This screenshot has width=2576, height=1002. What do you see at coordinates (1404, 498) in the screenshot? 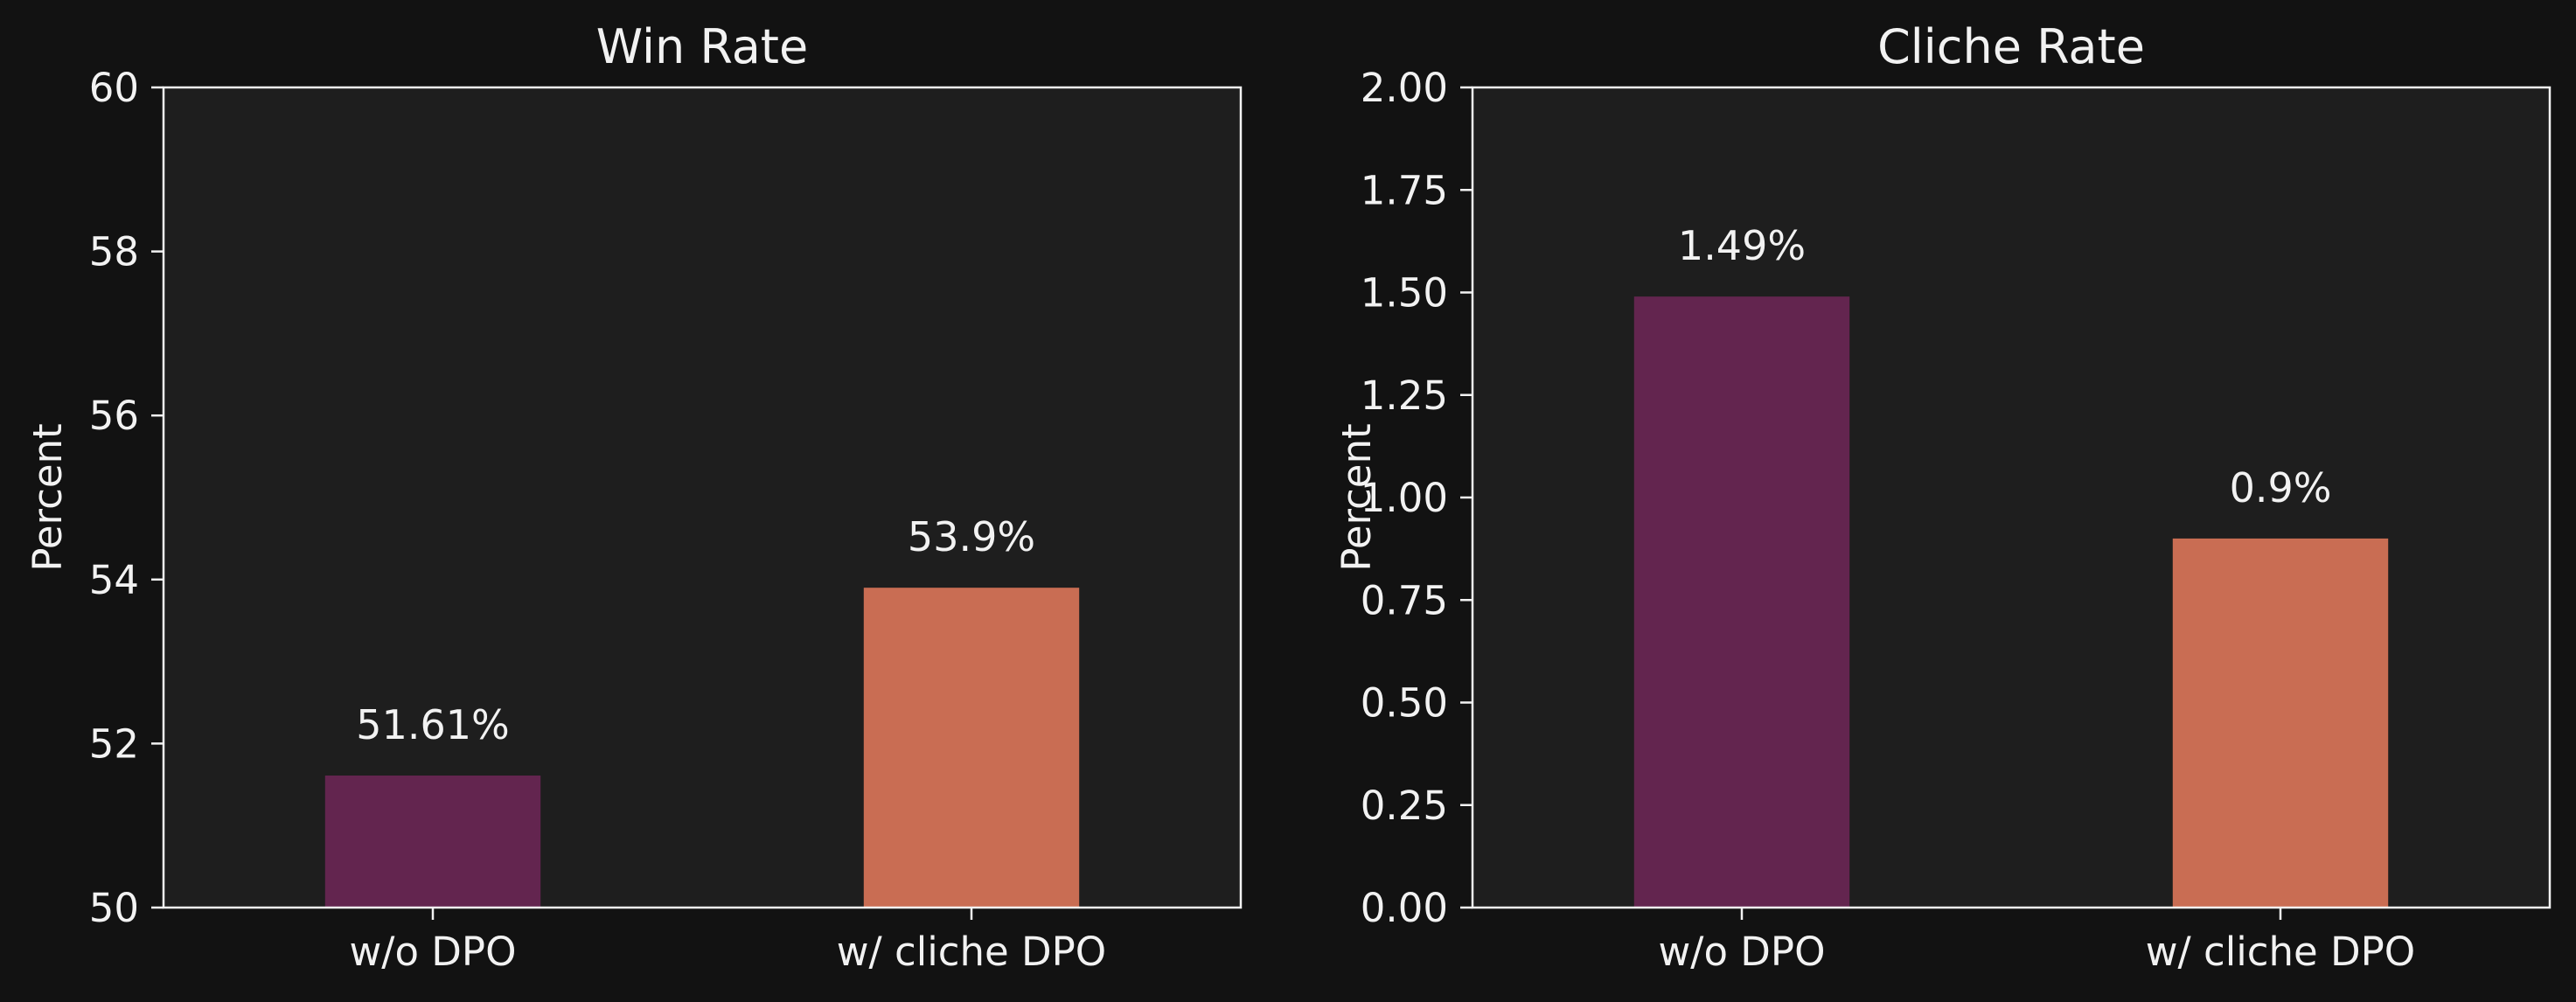
I see `y-tick-label-5: 1.00` at bounding box center [1404, 498].